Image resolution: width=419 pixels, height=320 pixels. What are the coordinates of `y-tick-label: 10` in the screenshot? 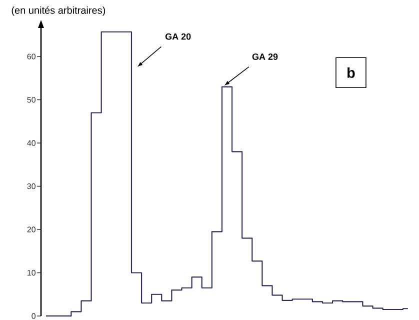 It's located at (32, 273).